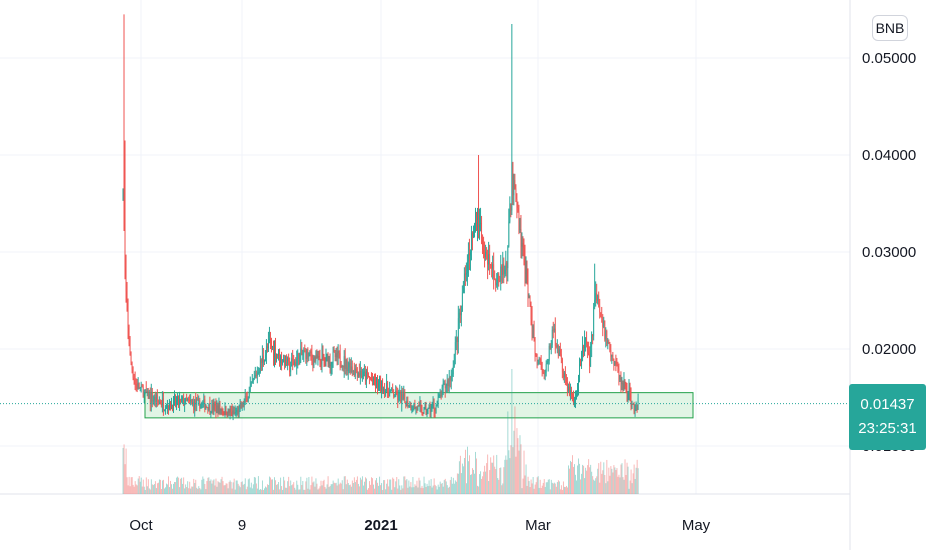  What do you see at coordinates (419, 525) in the screenshot?
I see `time-axis: Oct 9 2021 Mar May` at bounding box center [419, 525].